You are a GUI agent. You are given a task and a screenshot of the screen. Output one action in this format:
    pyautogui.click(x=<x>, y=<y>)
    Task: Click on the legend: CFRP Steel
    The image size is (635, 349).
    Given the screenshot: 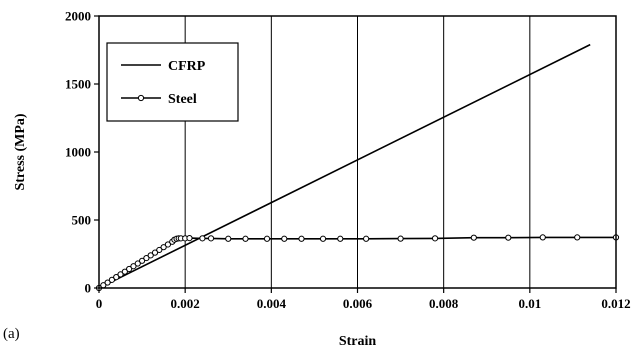 What is the action you would take?
    pyautogui.click(x=172, y=82)
    